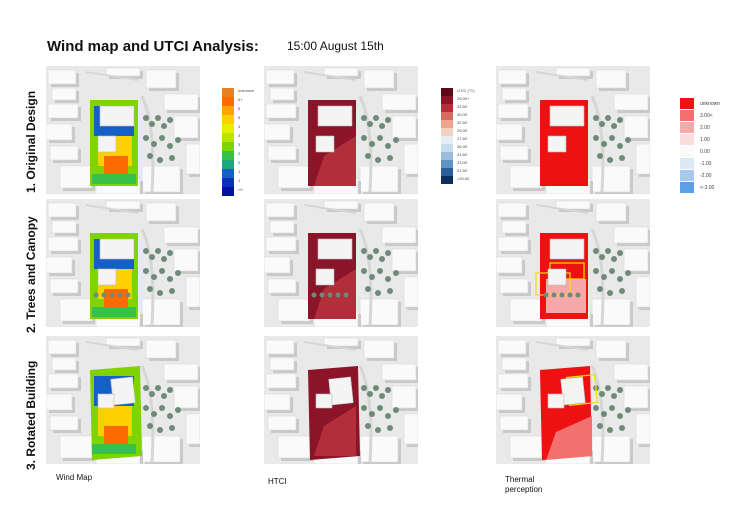  I want to click on legend-label: 4, so click(239, 126).